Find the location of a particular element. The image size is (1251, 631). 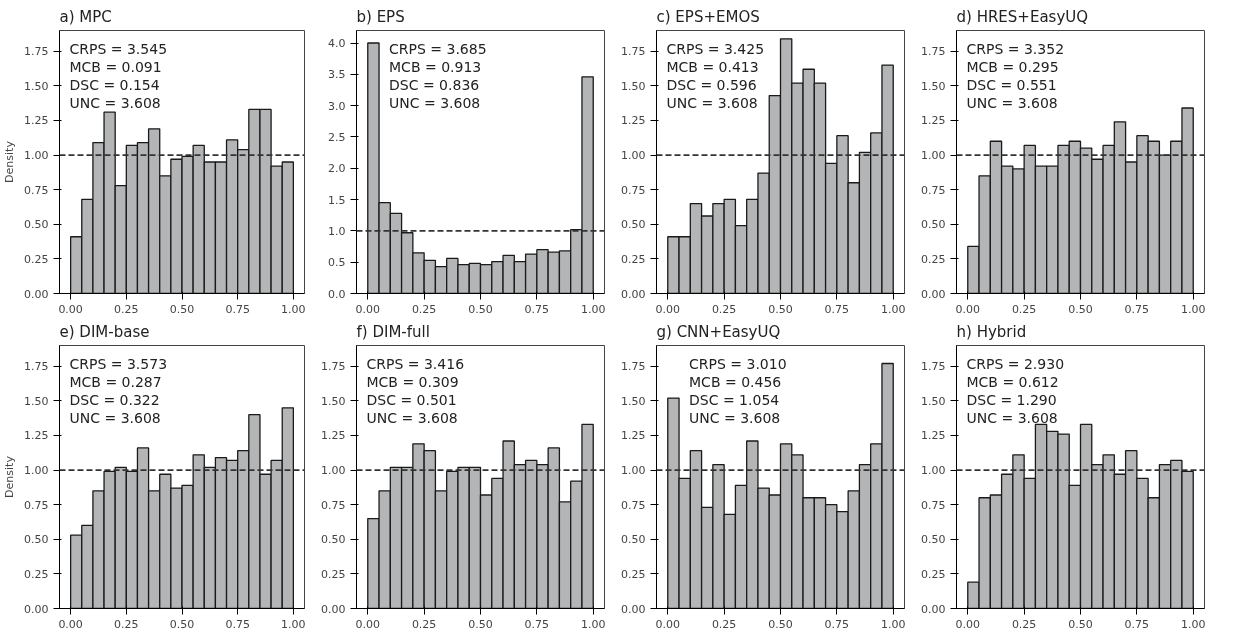

annotation: CRPS = 3.425 is located at coordinates (715, 48).